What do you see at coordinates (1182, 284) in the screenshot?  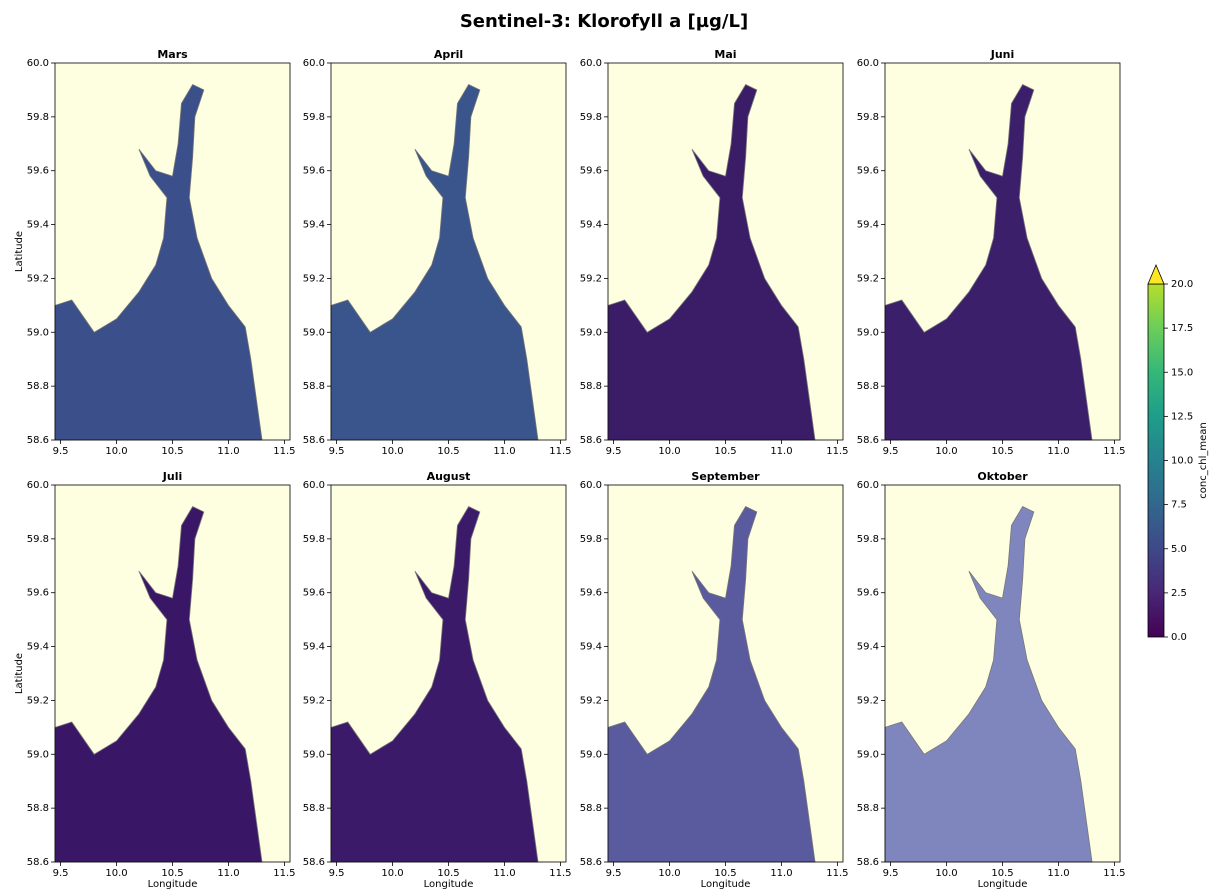 I see `colorbar-tick-label: 20.0` at bounding box center [1182, 284].